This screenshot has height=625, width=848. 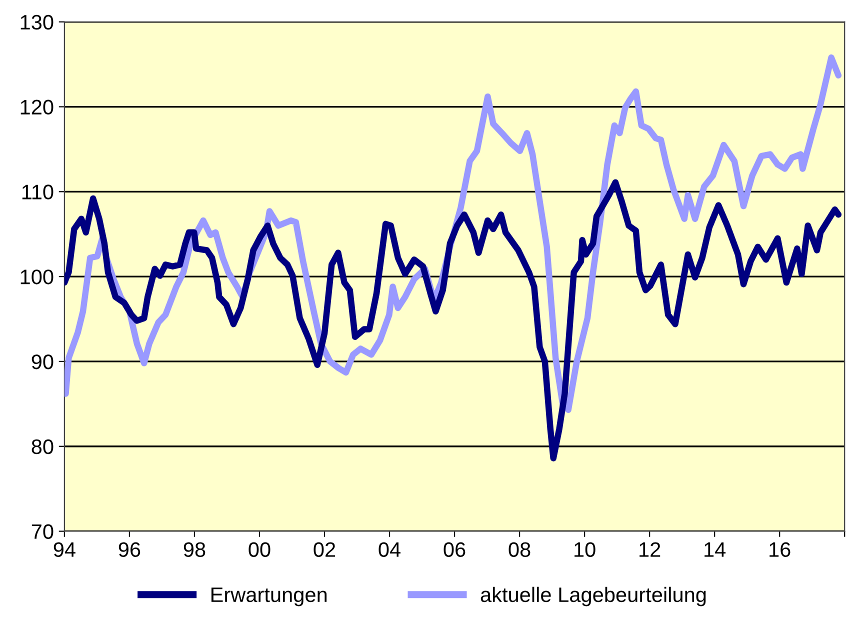 What do you see at coordinates (129, 549) in the screenshot?
I see `x-tick-label: 96` at bounding box center [129, 549].